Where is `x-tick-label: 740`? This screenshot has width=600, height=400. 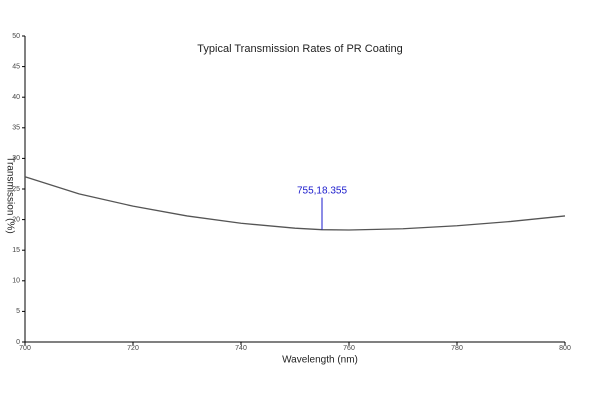
x-tick-label: 740 is located at coordinates (241, 348).